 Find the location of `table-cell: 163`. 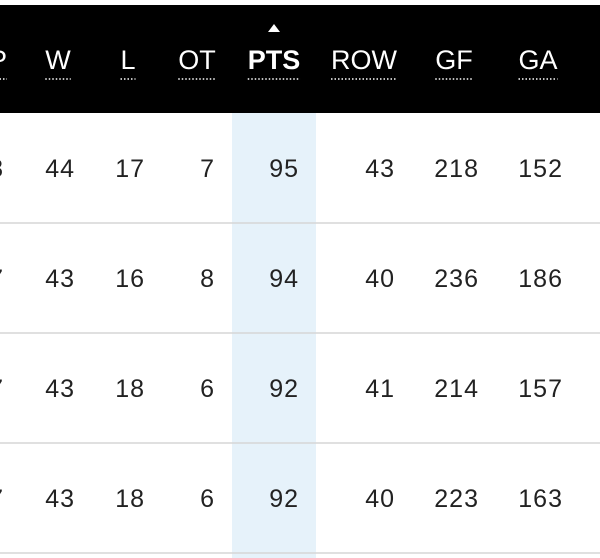

table-cell: 163 is located at coordinates (540, 499).